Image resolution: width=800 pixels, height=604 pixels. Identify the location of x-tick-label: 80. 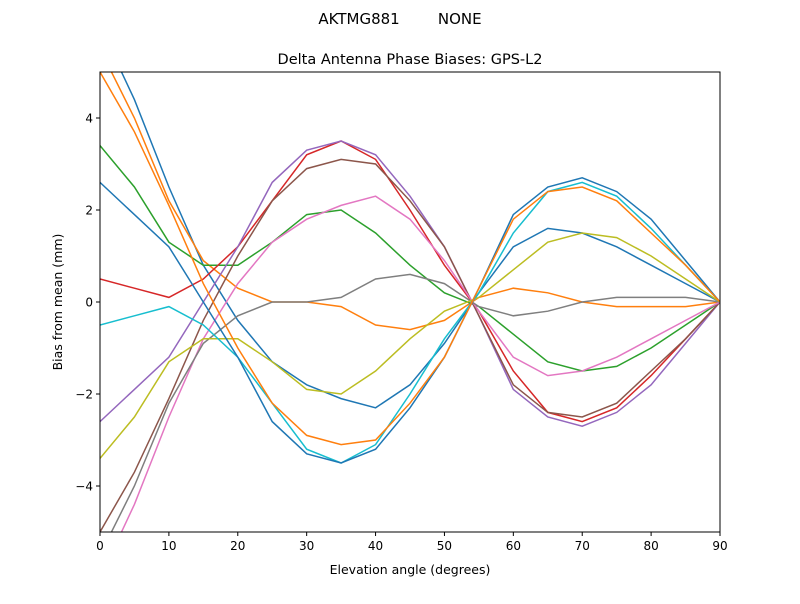
(650, 546).